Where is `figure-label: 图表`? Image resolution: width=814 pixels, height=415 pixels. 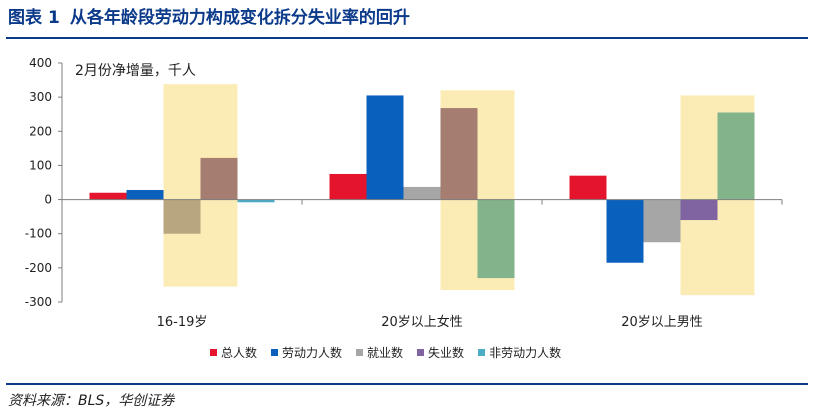 figure-label: 图表 is located at coordinates (25, 18).